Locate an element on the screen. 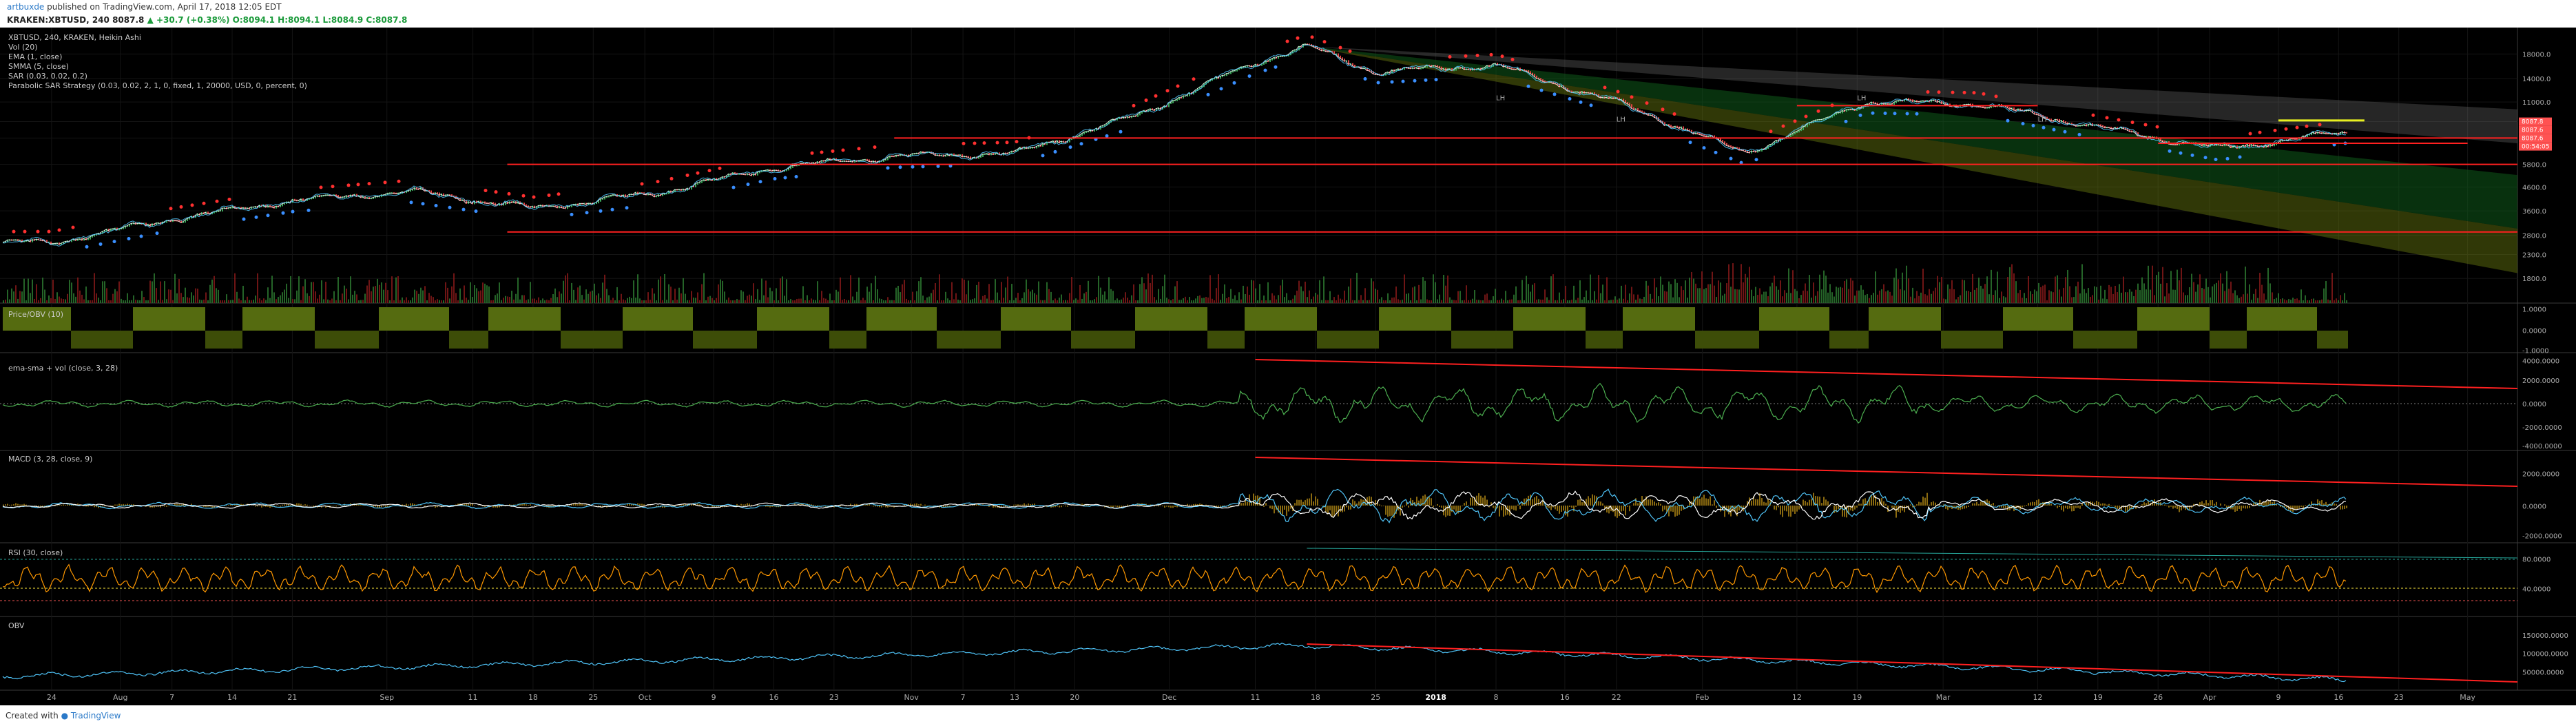  time-axis-label: 16 is located at coordinates (2338, 697).